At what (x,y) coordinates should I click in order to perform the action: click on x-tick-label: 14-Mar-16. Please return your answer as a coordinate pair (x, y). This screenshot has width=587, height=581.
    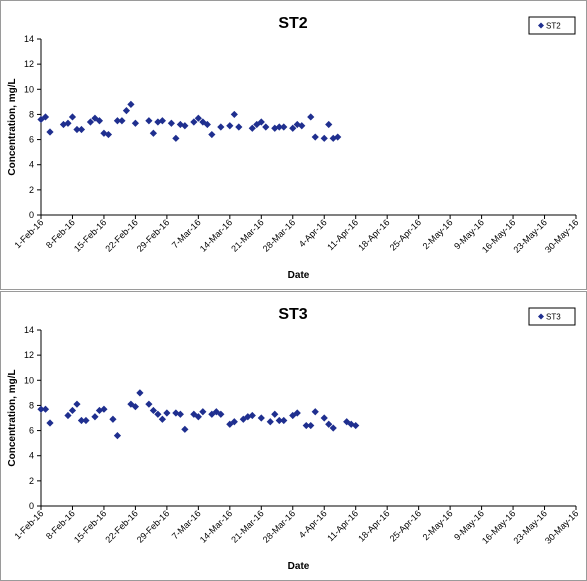
    Looking at the image, I should click on (216, 235).